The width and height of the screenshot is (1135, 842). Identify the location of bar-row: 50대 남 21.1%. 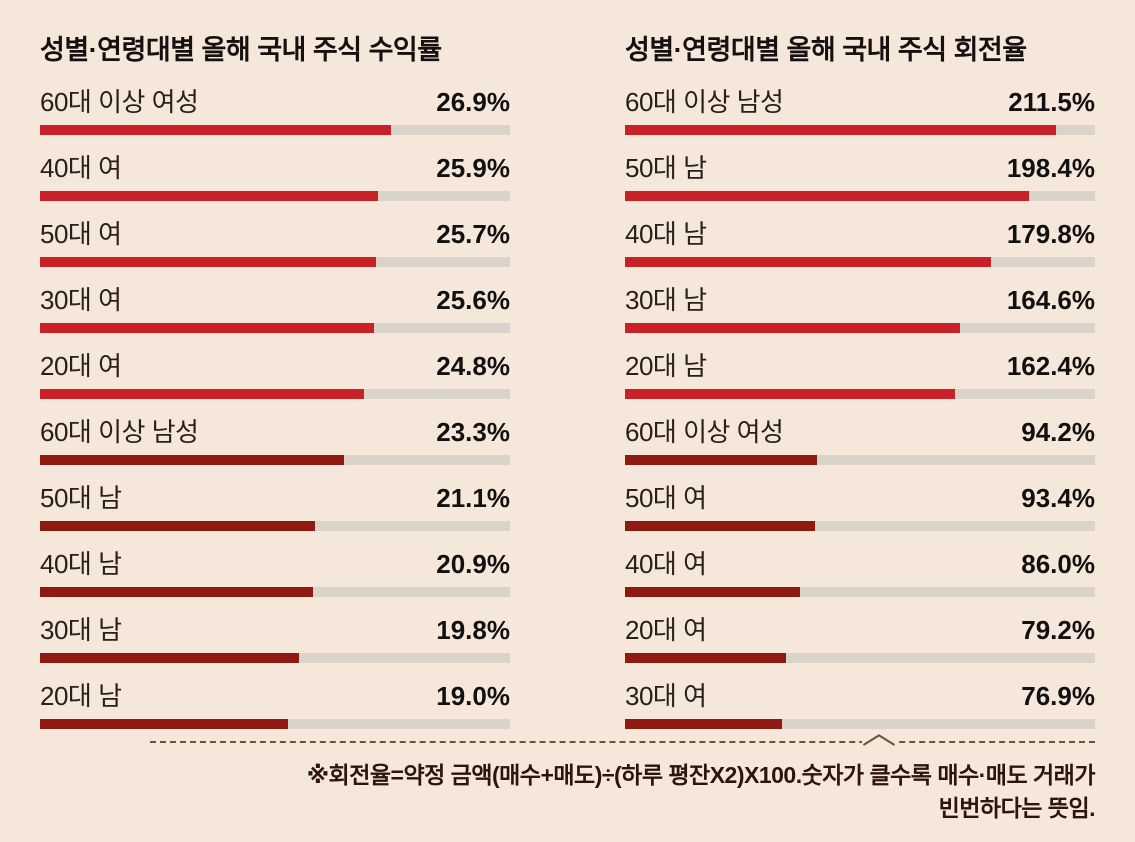
(275, 507).